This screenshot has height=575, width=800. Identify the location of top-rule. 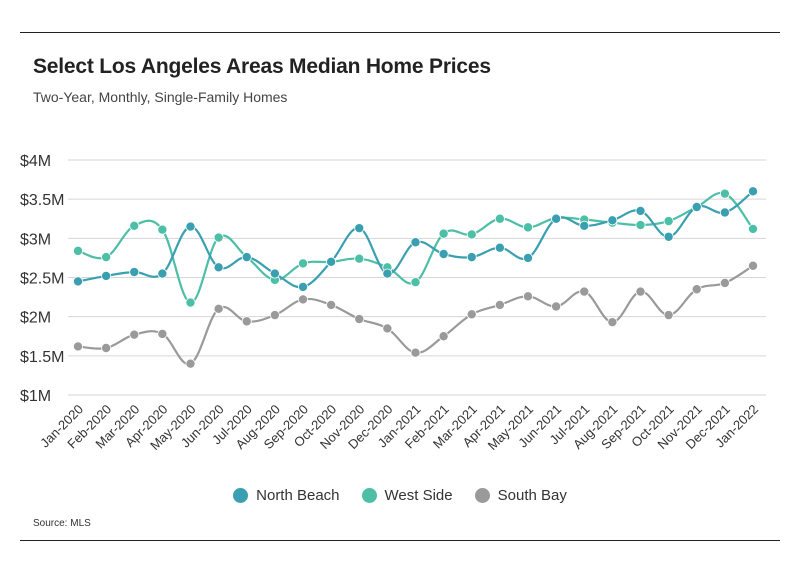
(400, 32).